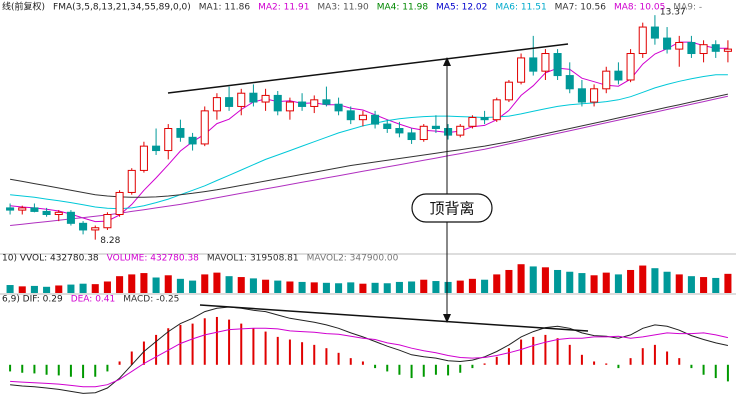  Describe the element at coordinates (403, 8) in the screenshot. I see `legend-entry: MA4: 11.98` at that location.